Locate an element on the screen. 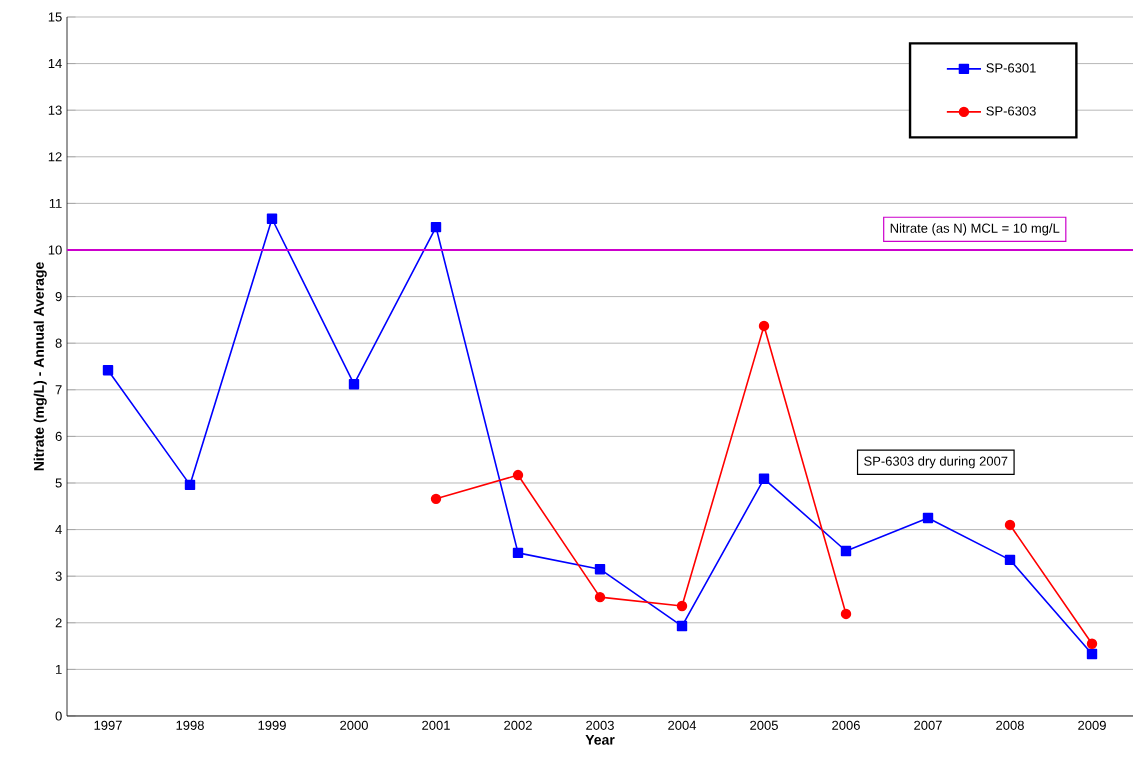 The image size is (1138, 779). x-tick-label: 2002 is located at coordinates (518, 725).